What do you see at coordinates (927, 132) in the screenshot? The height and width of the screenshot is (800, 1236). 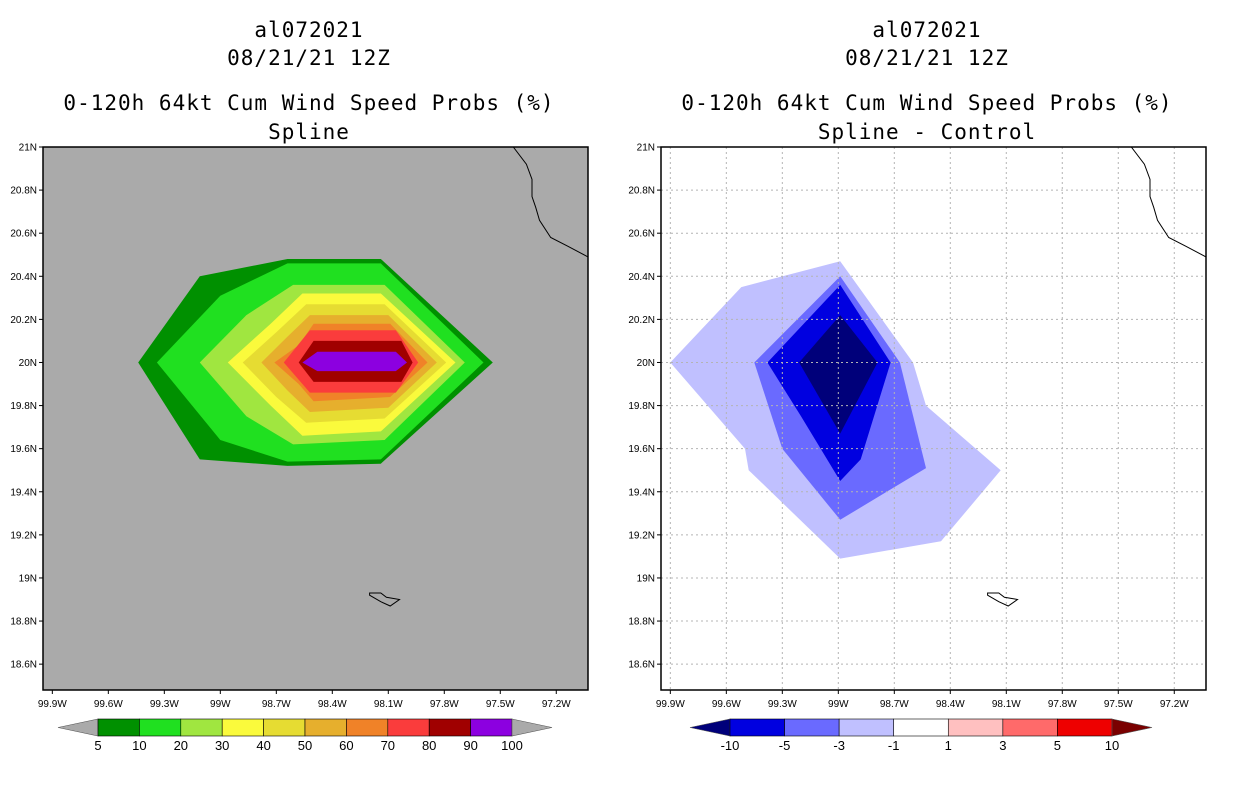 I see `panel-subtitle: Spline - Control` at bounding box center [927, 132].